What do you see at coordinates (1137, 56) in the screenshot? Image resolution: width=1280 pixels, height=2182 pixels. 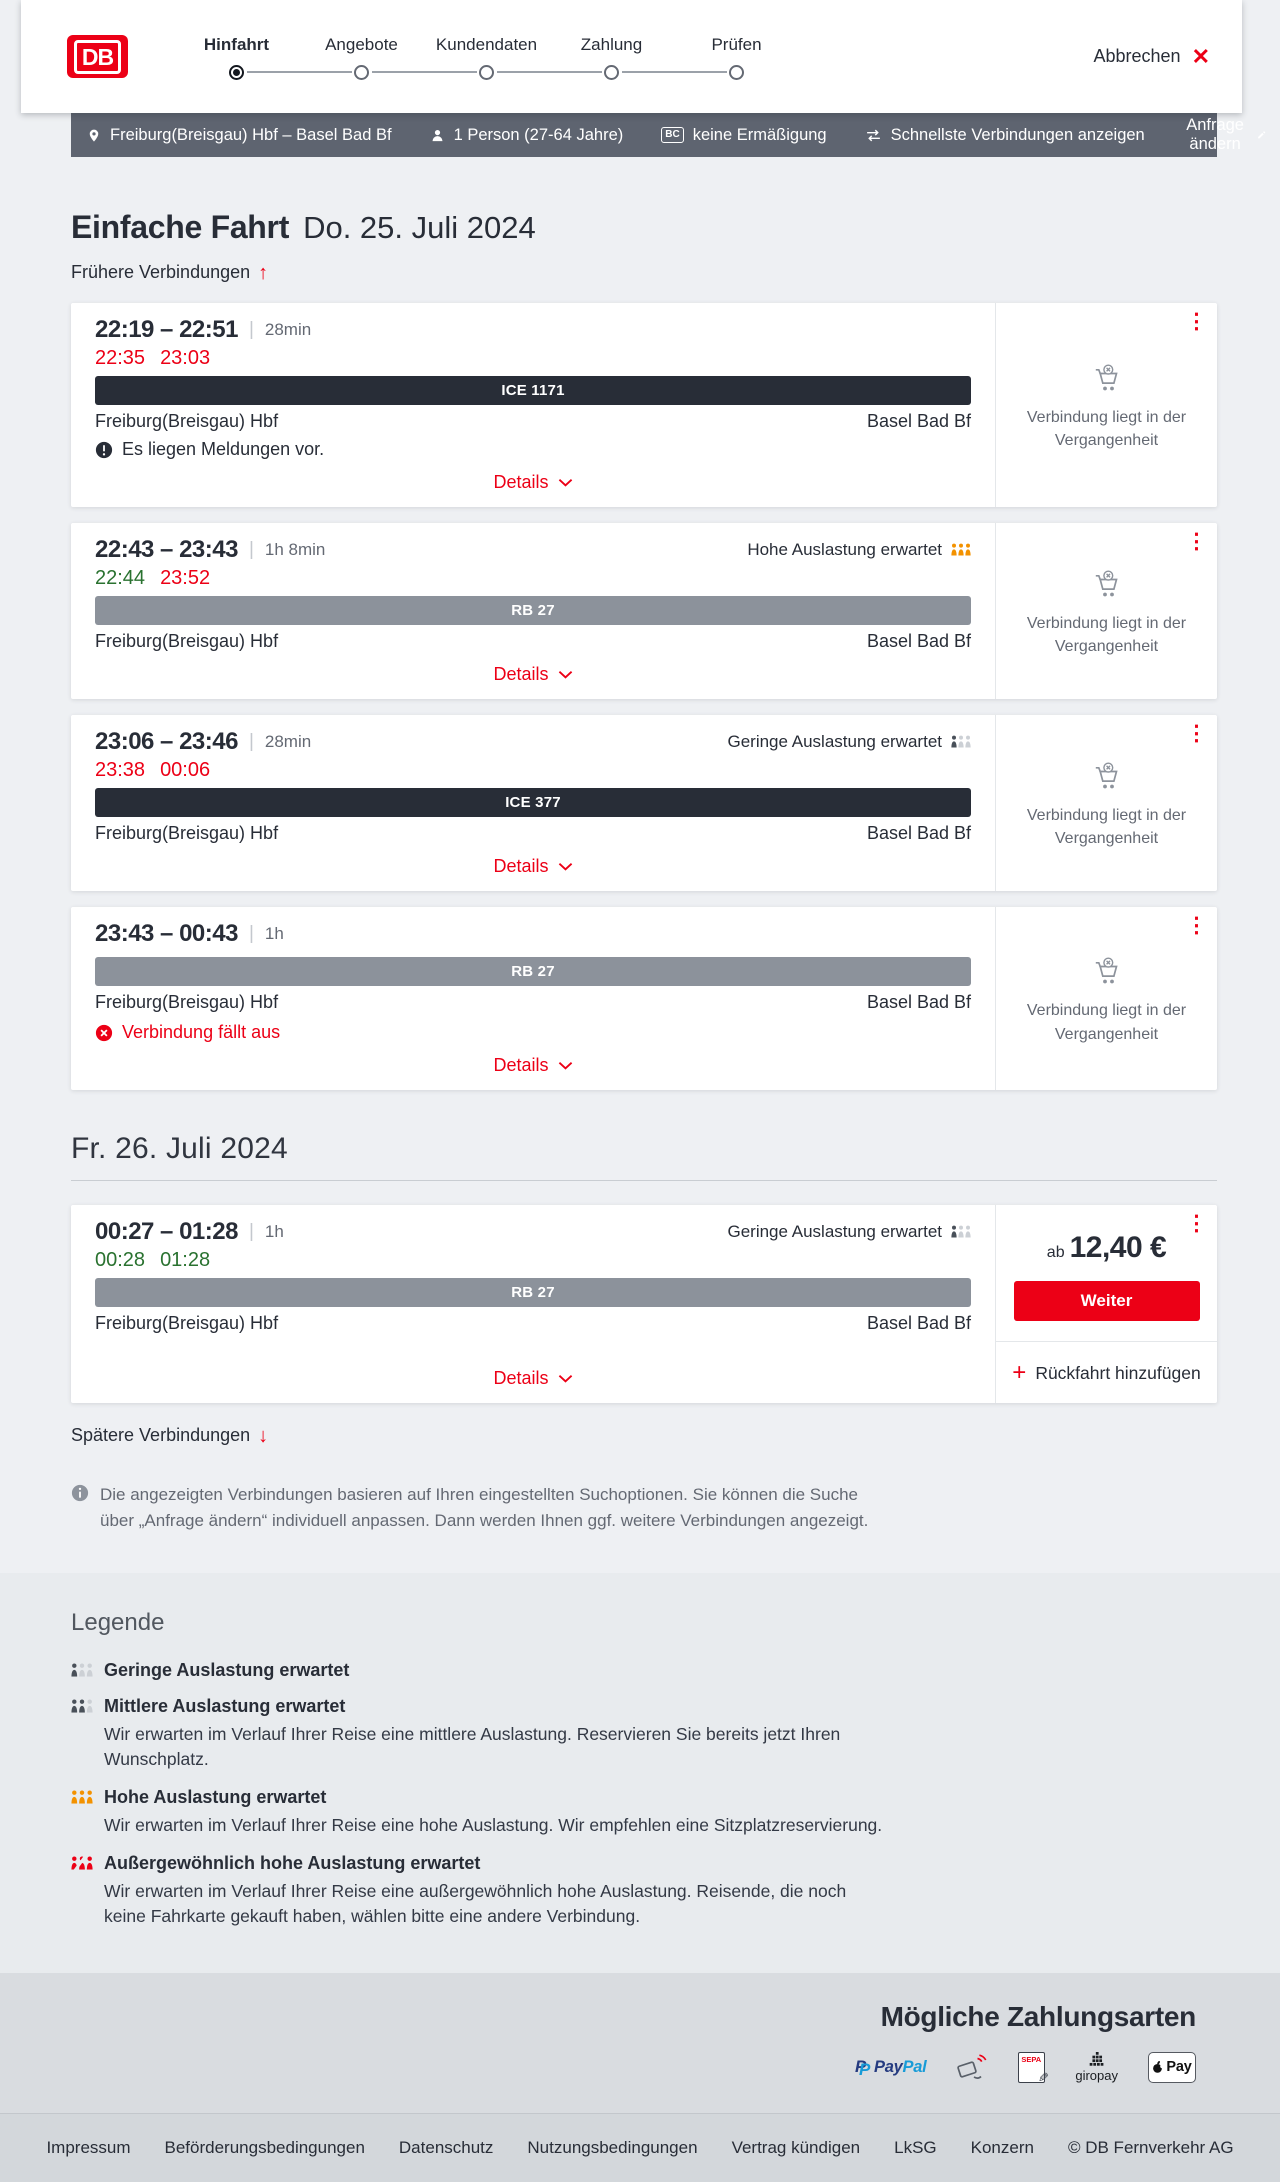 I see `cancel-label: Abbrechen` at bounding box center [1137, 56].